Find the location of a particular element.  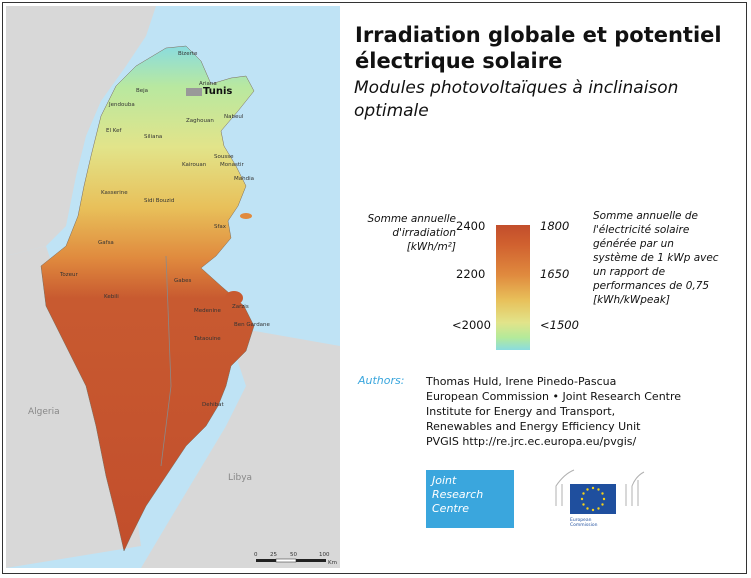

legend-right-tick-bottom: <1500 is located at coordinates (559, 325).